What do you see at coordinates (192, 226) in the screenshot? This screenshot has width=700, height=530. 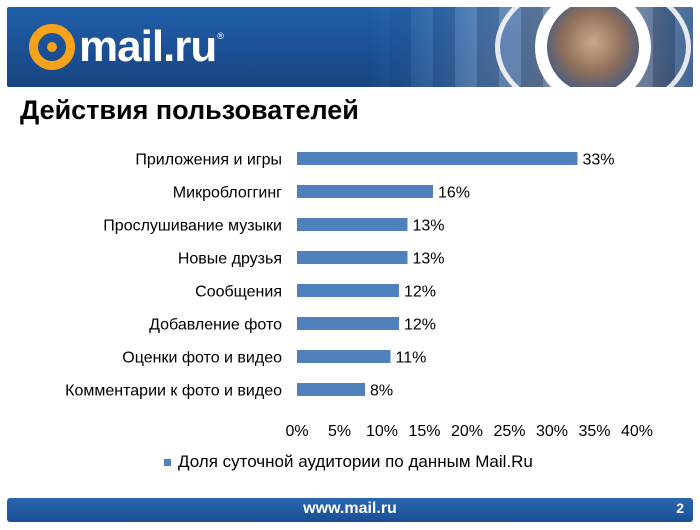 I see `category-label: Прослушивание музыки` at bounding box center [192, 226].